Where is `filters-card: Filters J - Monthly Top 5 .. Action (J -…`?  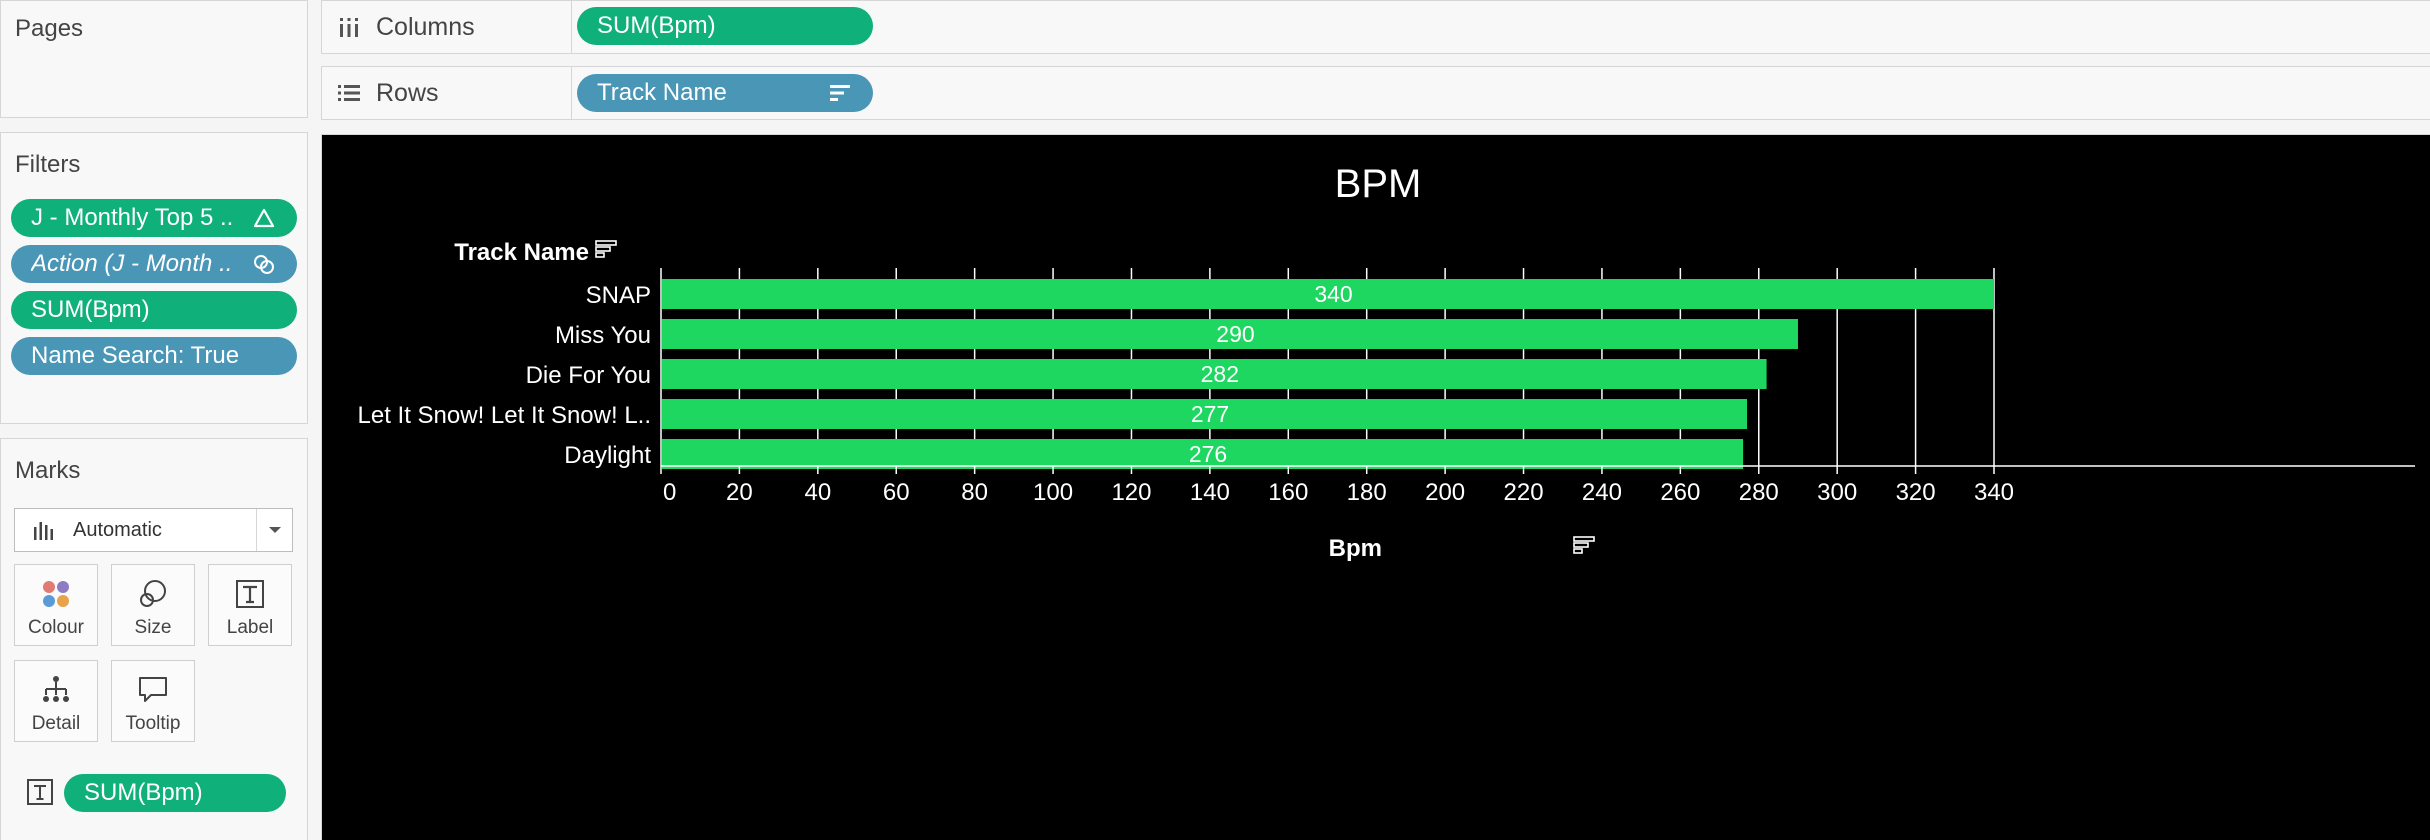
filters-card: Filters J - Monthly Top 5 .. Action (J -… is located at coordinates (154, 278).